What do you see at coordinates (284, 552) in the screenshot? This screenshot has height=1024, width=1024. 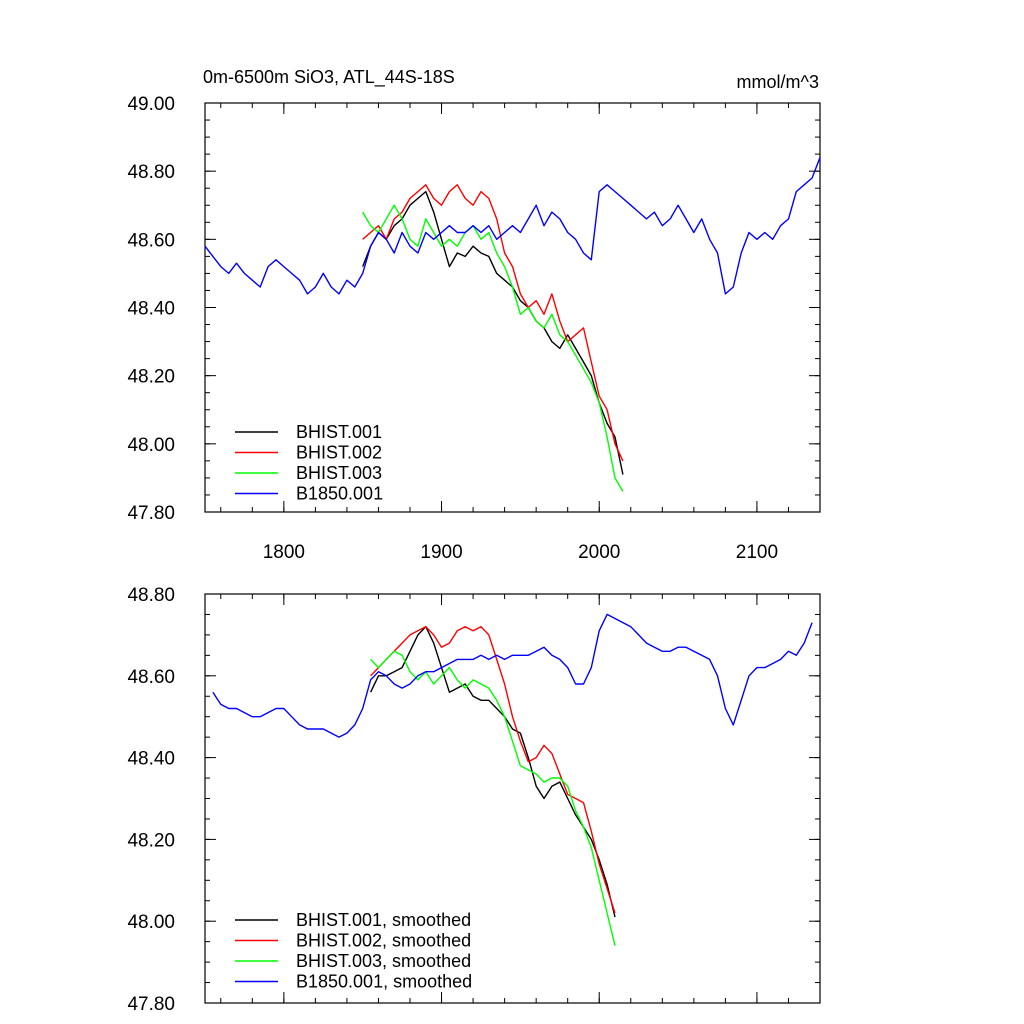 I see `x-tick-label: 1800` at bounding box center [284, 552].